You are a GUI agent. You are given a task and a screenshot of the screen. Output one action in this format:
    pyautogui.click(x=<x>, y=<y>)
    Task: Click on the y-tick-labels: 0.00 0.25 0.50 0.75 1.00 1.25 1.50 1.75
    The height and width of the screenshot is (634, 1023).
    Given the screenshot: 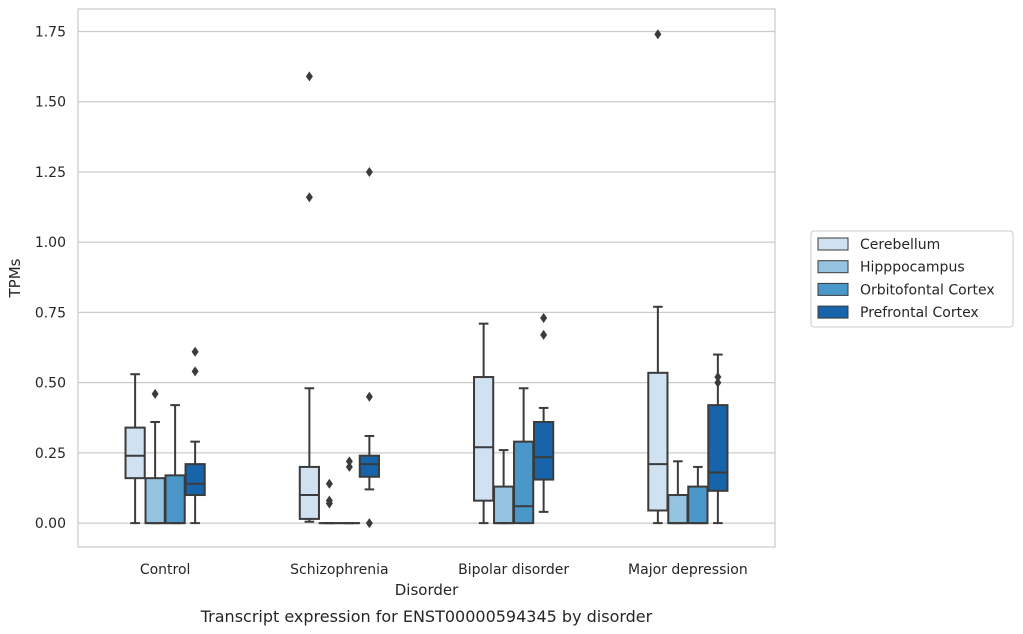 What is the action you would take?
    pyautogui.click(x=50, y=278)
    